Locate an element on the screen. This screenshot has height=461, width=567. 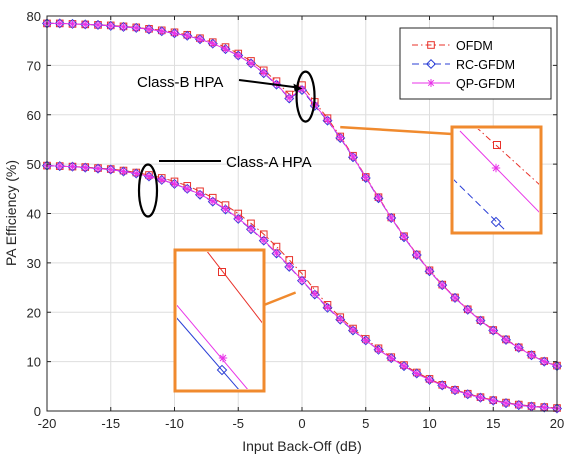
x-tick-label: -20 is located at coordinates (47, 423).